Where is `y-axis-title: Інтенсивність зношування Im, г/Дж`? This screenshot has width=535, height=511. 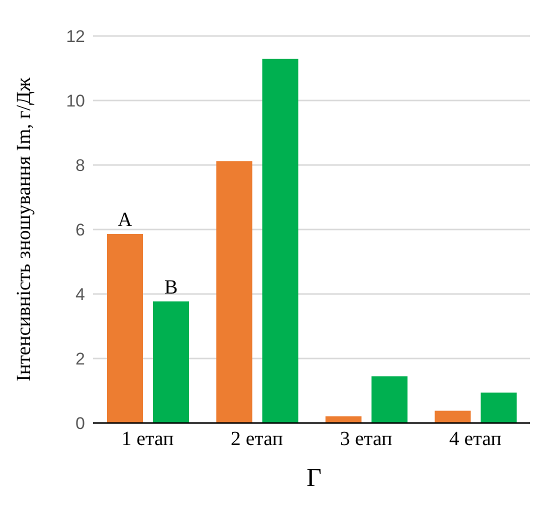 y-axis-title: Інтенсивність зношування Im, г/Дж is located at coordinates (24, 229).